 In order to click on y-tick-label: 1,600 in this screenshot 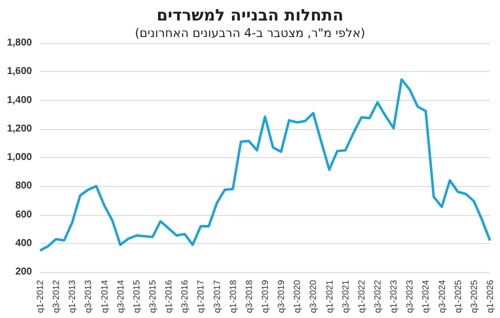, I will do `click(19, 72)`.